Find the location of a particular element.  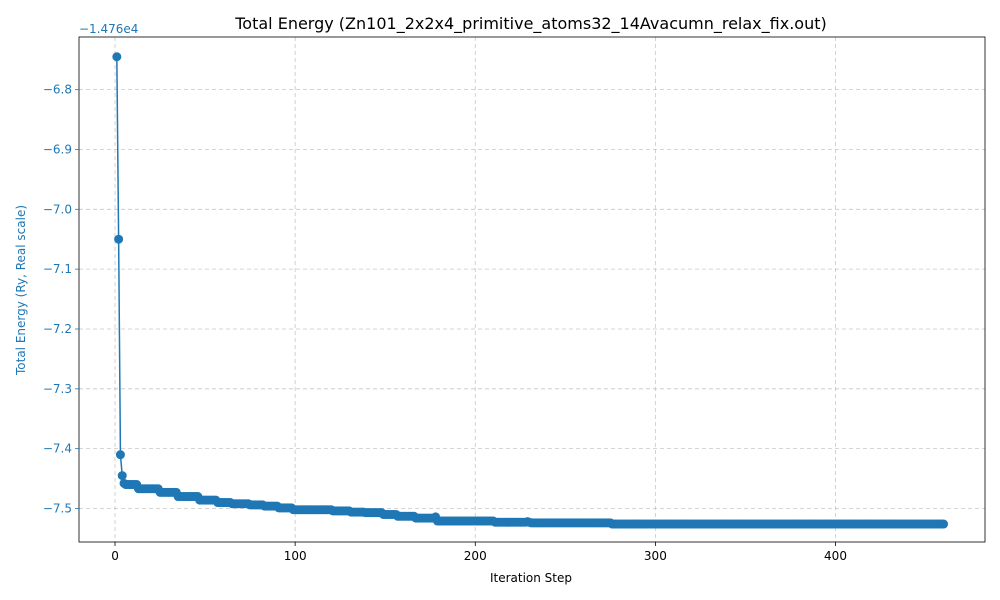

y-axis-label: Total Energy (Ry, Real scale) is located at coordinates (21, 290).